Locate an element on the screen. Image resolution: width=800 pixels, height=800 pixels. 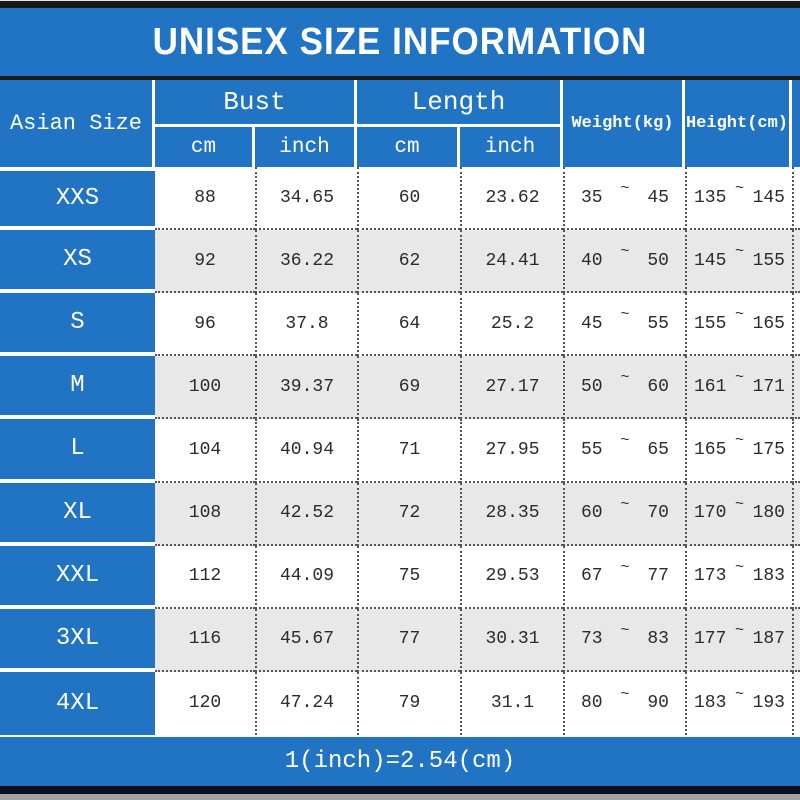
table-row: 3XL 116 45.67 77 30.31 73 ~ 83 177 ~ 187 is located at coordinates (400, 640).